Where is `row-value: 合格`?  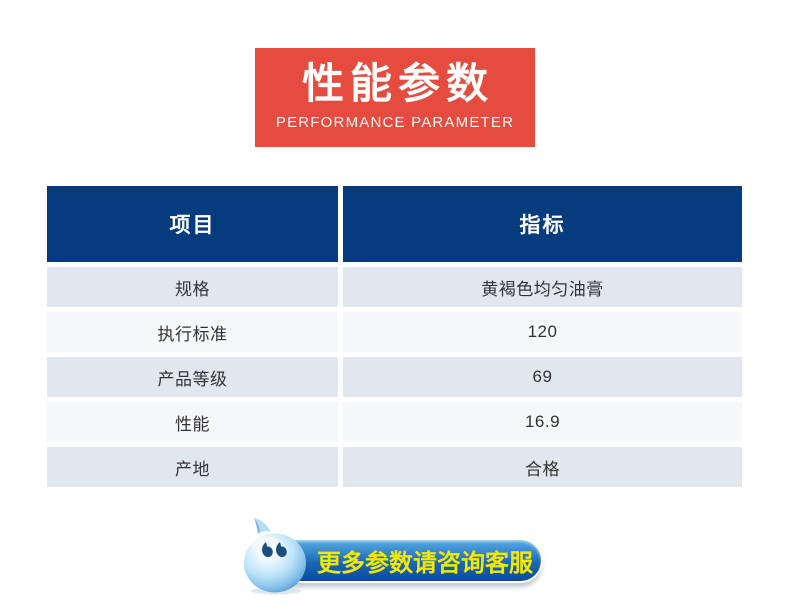 row-value: 合格 is located at coordinates (542, 467).